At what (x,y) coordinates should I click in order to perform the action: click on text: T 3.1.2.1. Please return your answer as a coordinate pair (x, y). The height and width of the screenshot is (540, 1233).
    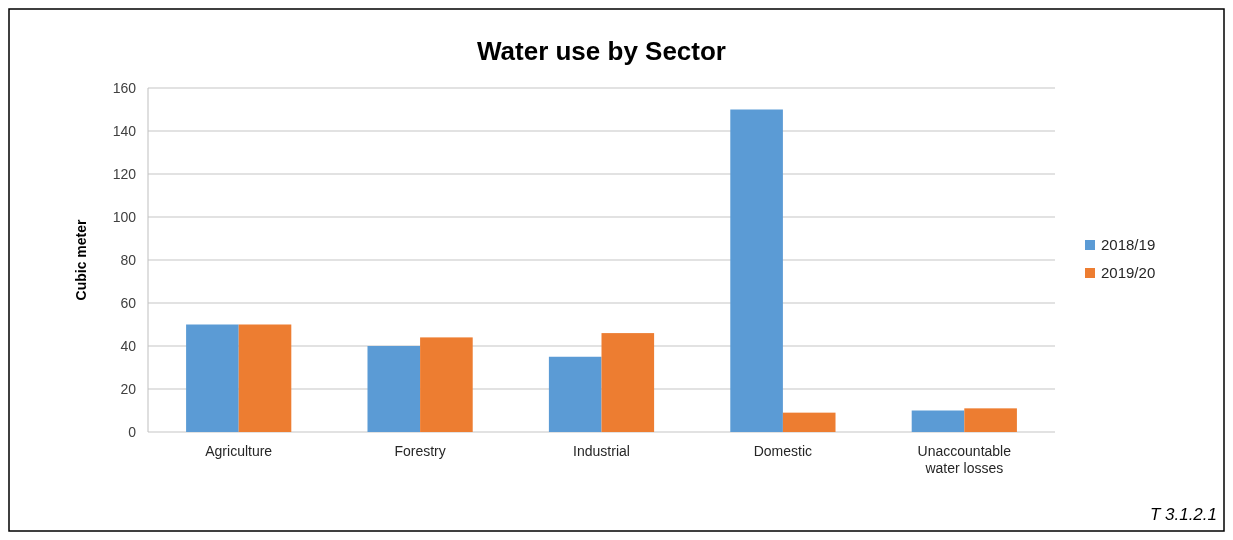
    Looking at the image, I should click on (1183, 514).